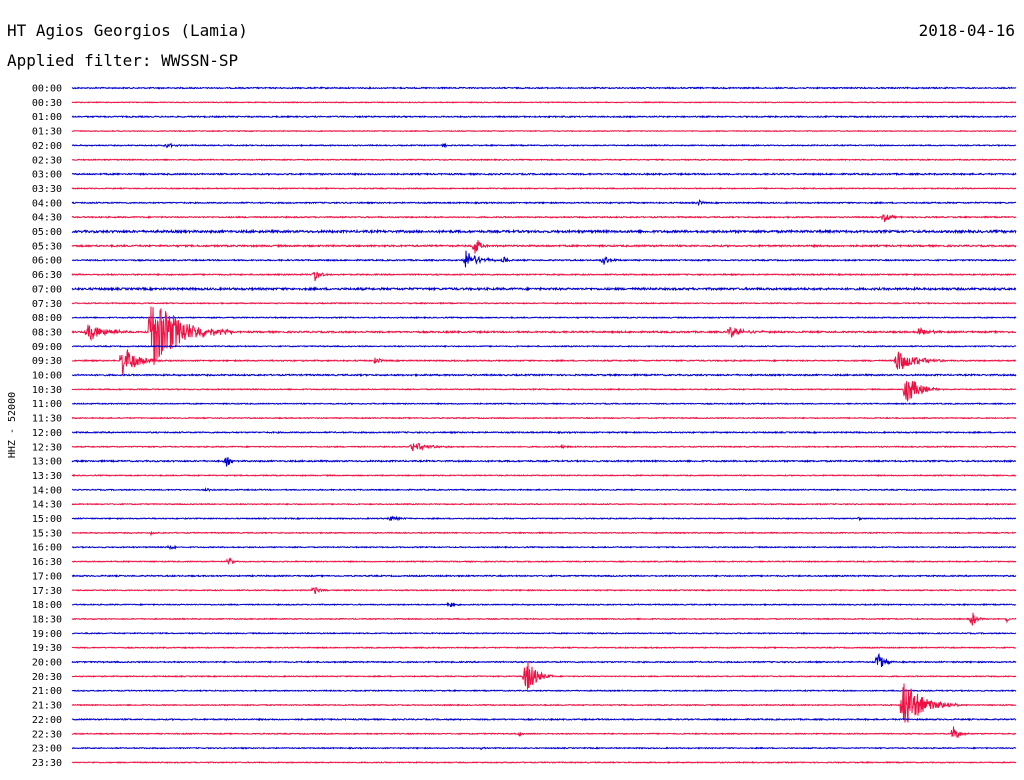 This screenshot has height=780, width=1024. Describe the element at coordinates (967, 30) in the screenshot. I see `date-label: 2018-04-16` at that location.